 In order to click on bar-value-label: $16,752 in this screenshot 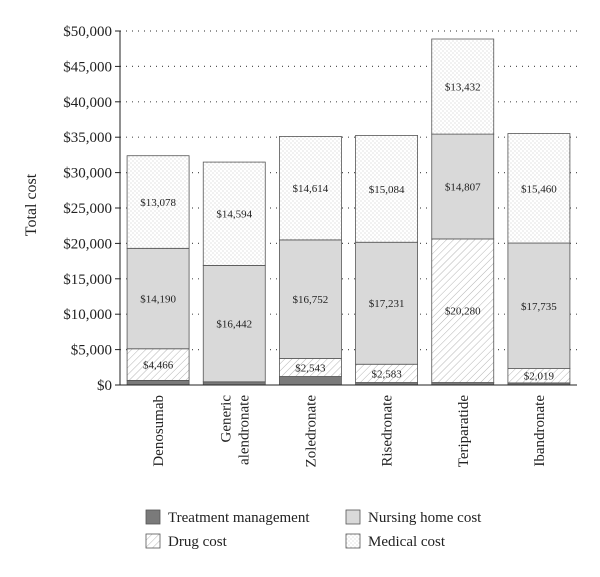, I will do `click(311, 300)`.